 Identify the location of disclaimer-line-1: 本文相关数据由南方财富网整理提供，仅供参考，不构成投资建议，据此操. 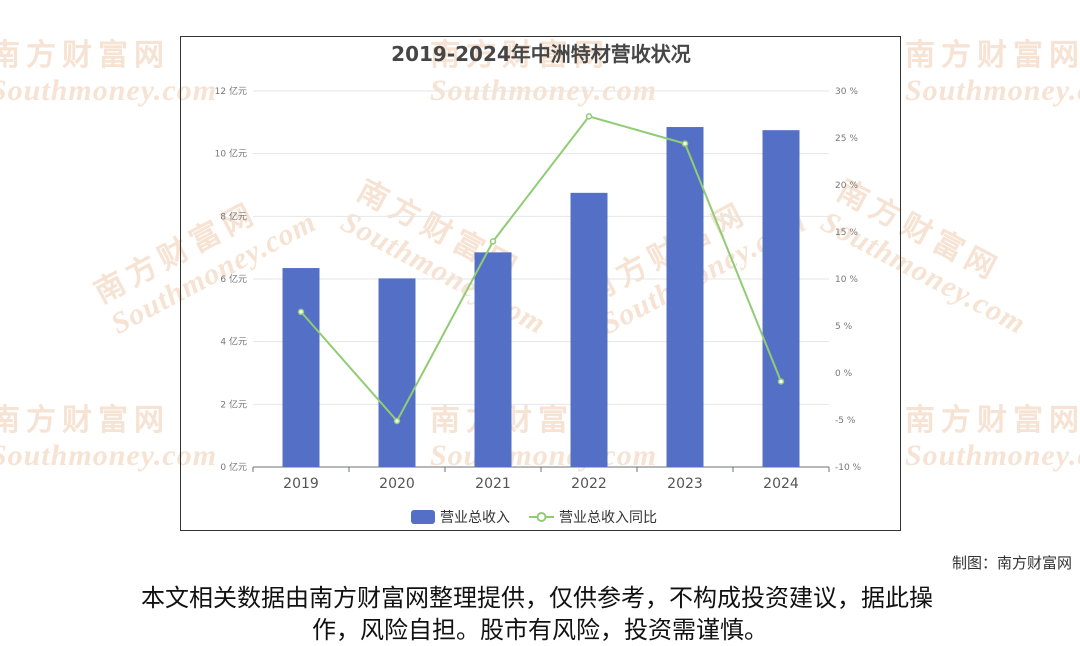
(537, 598).